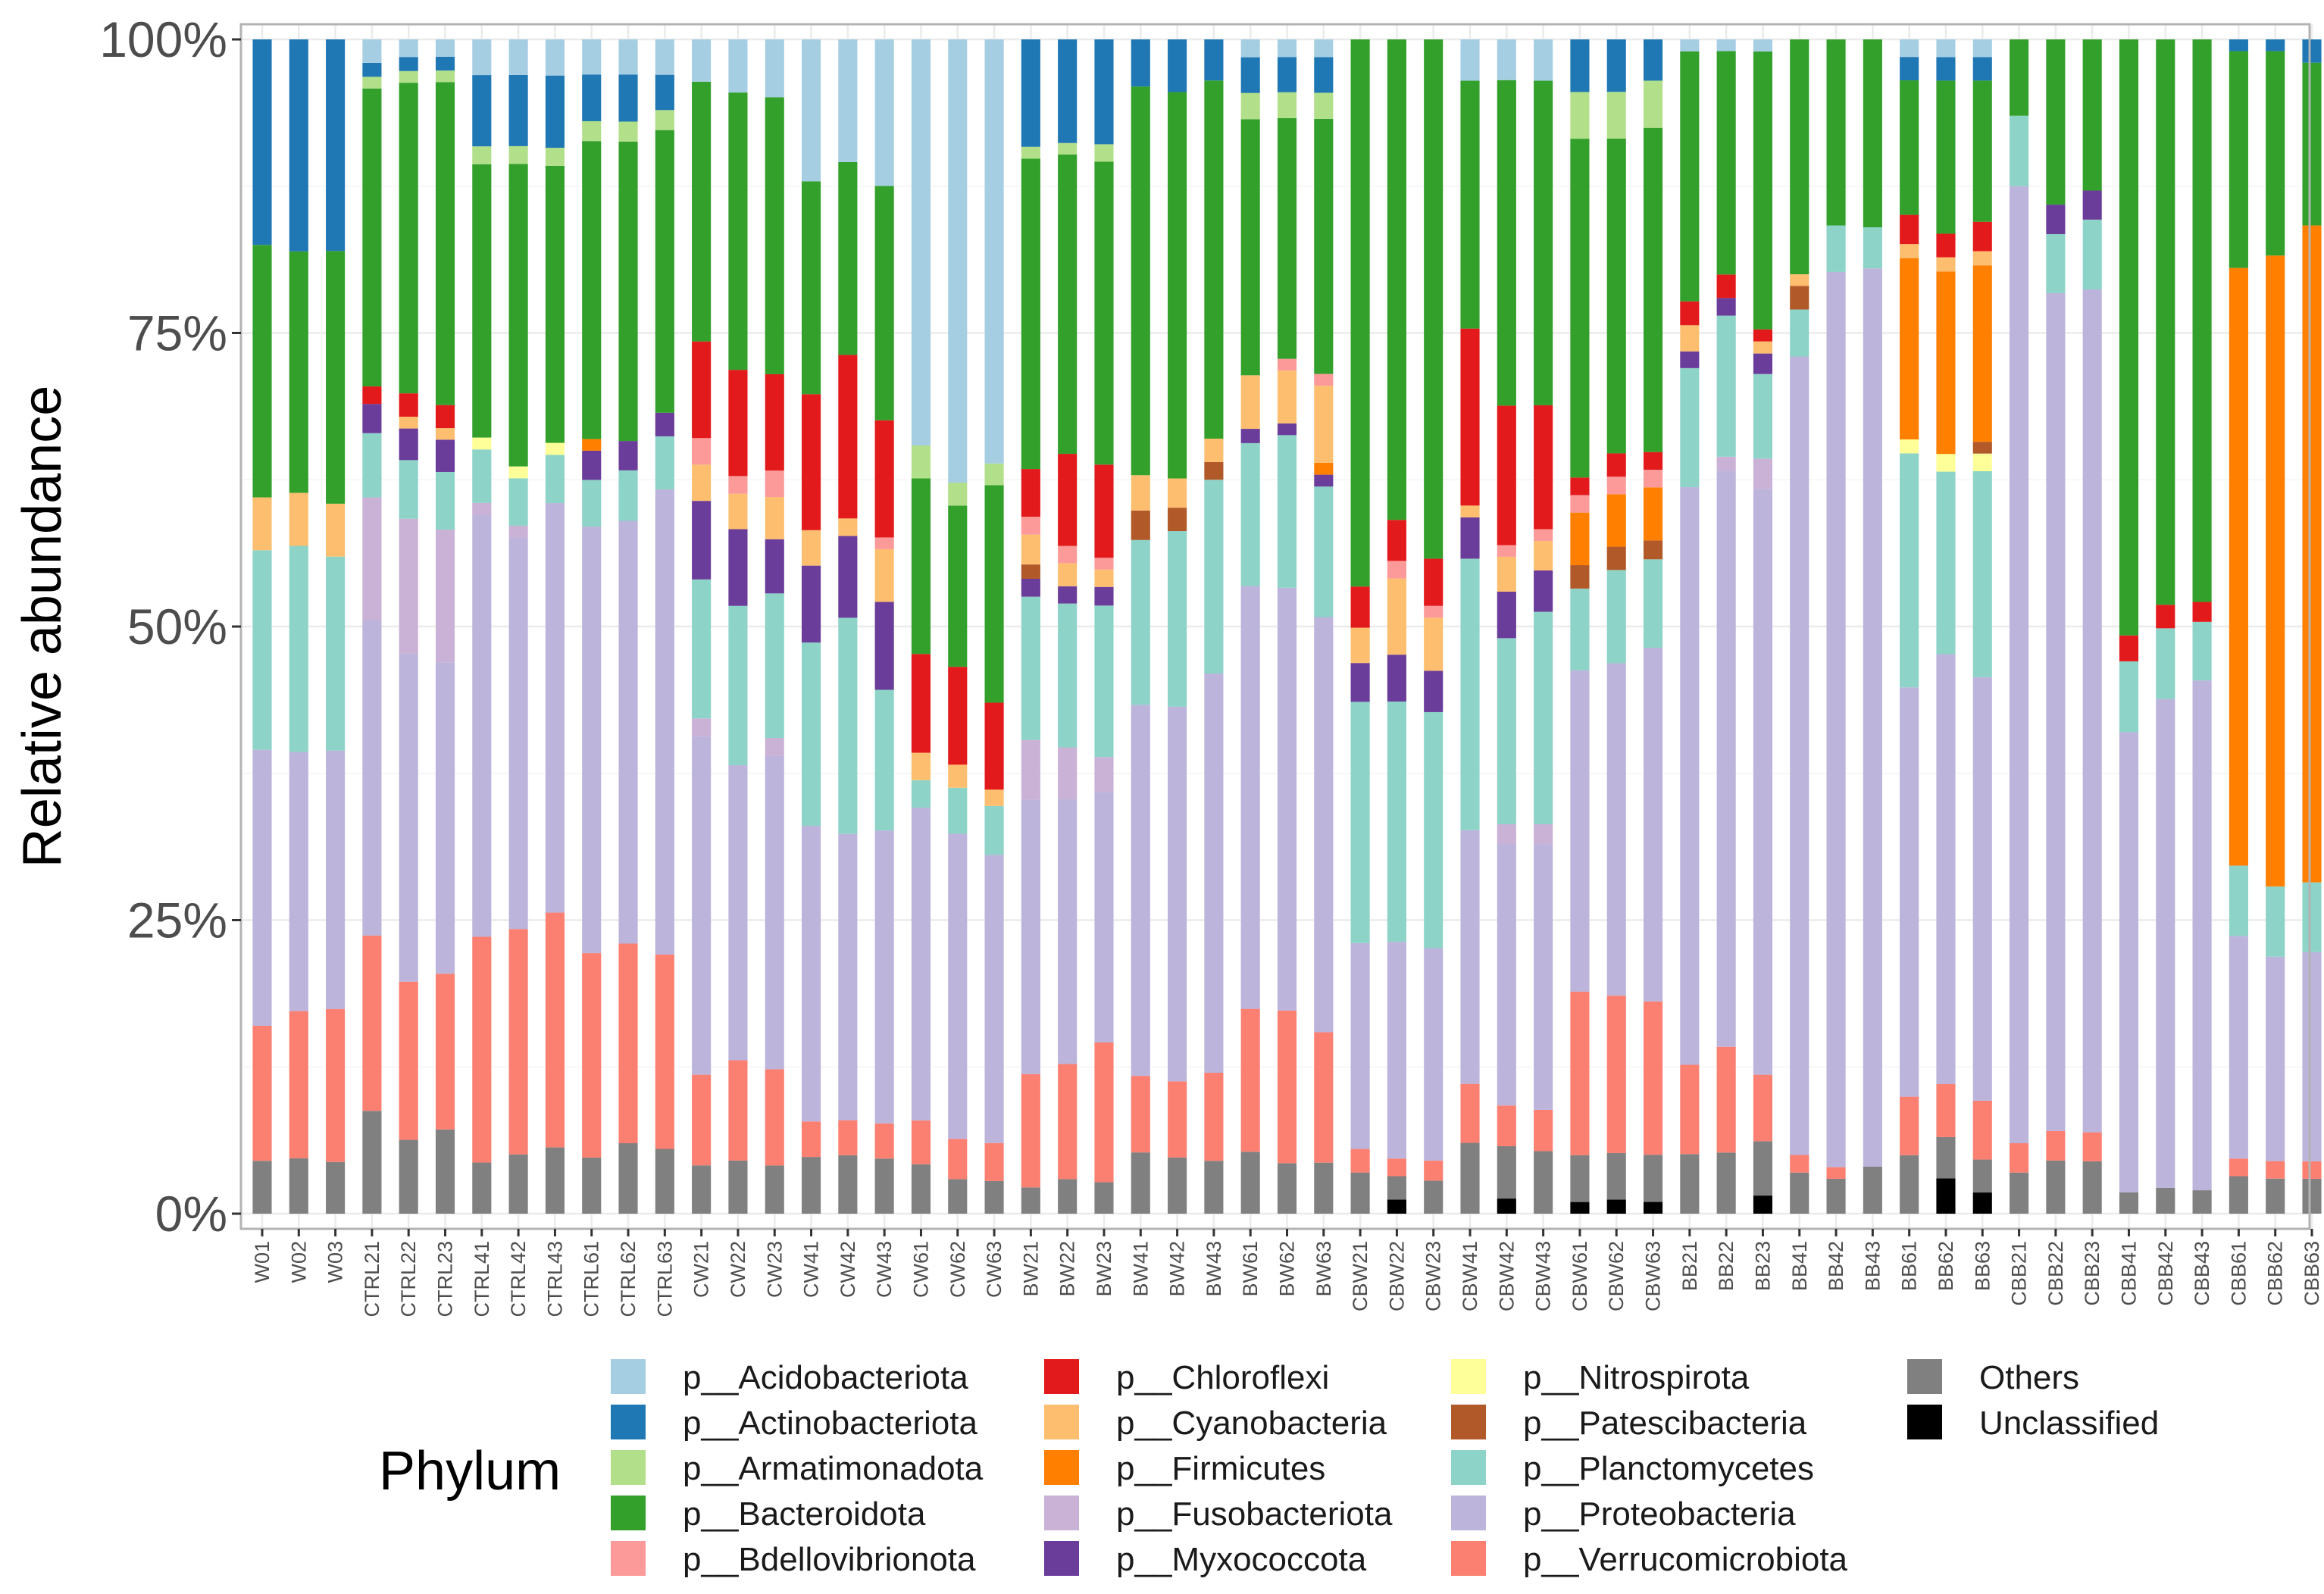 This screenshot has height=1594, width=2324. Describe the element at coordinates (592, 445) in the screenshot. I see `bar-segment-ctrl61-p-firmicutes` at that location.